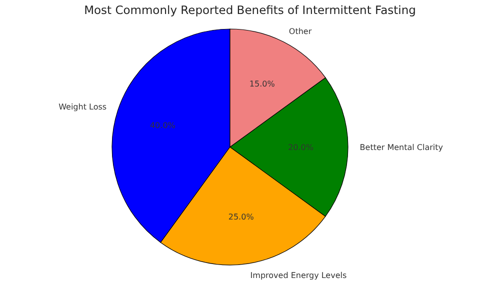 This screenshot has height=281, width=500. I want to click on data-label: 20.0%, so click(301, 147).